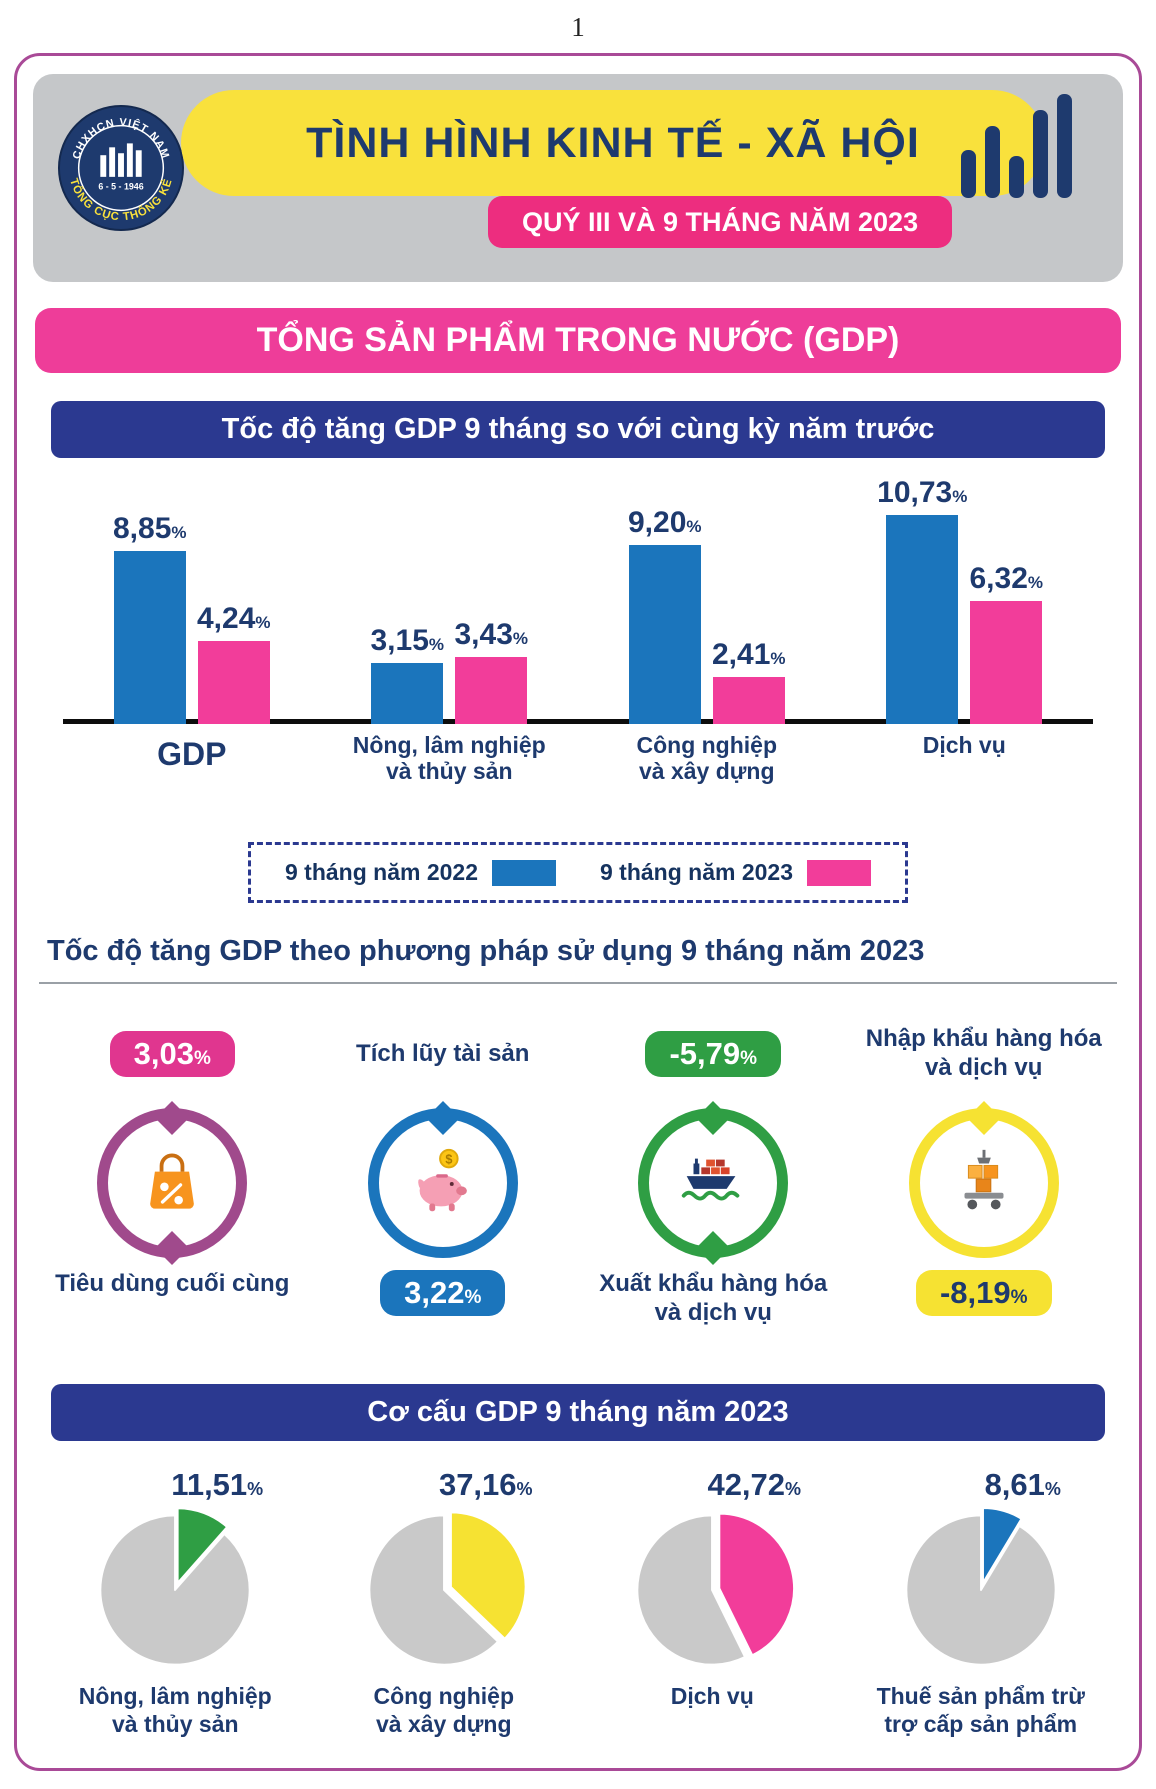  What do you see at coordinates (713, 1298) in the screenshot?
I see `kpi-label: Xuất khẩu hàng hóa và dịch vụ` at bounding box center [713, 1298].